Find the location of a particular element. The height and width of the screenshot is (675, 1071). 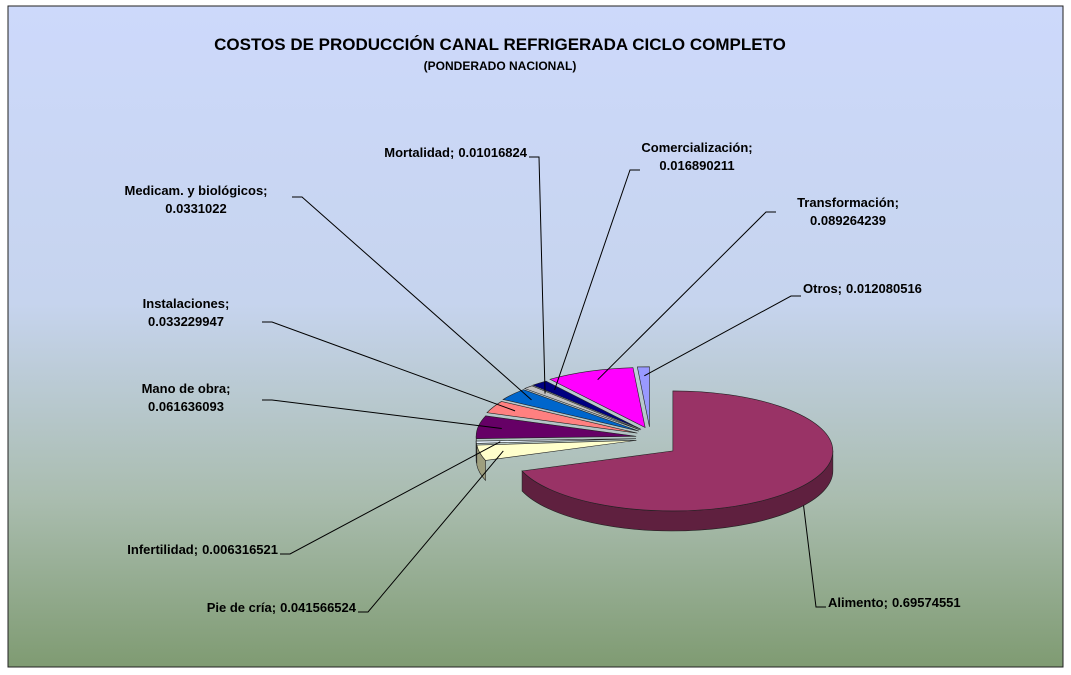

data-label: Comercialización; 0.016890211 is located at coordinates (696, 156).